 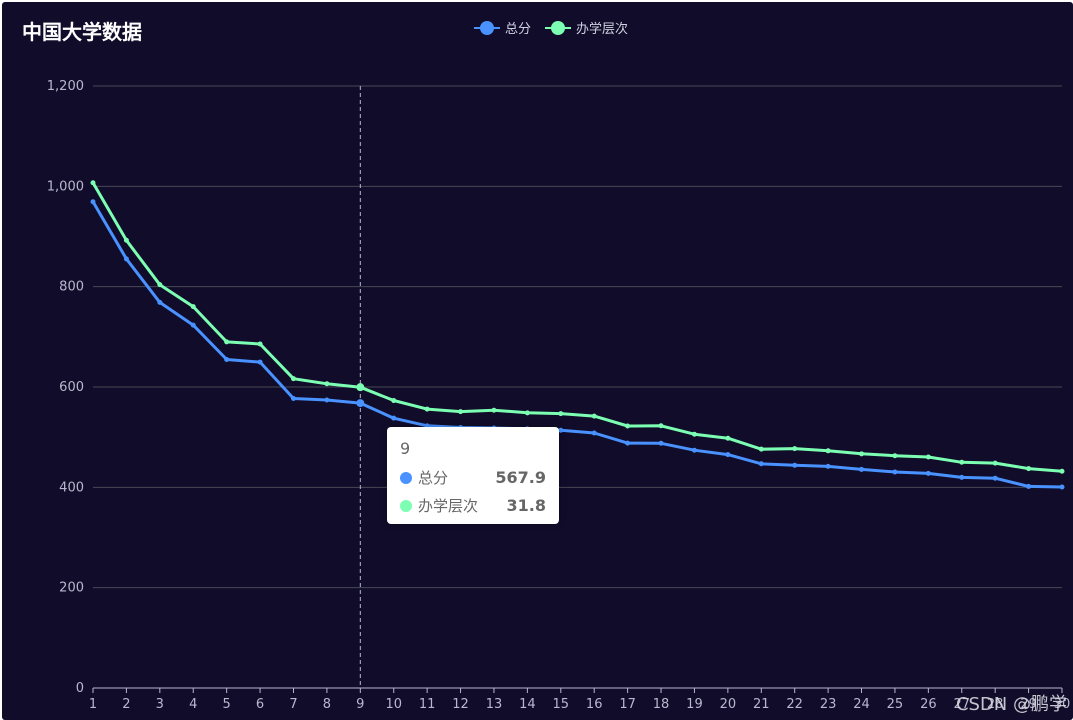 What do you see at coordinates (895, 704) in the screenshot?
I see `x-tick-label: 25` at bounding box center [895, 704].